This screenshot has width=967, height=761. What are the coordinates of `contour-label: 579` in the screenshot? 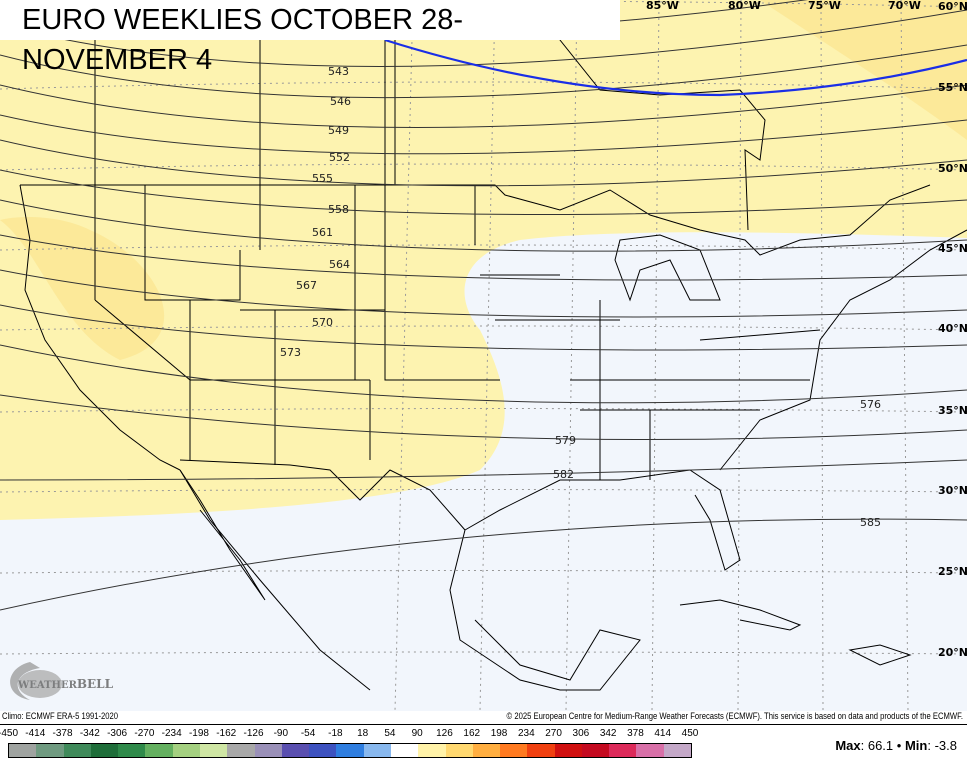 It's located at (565, 440).